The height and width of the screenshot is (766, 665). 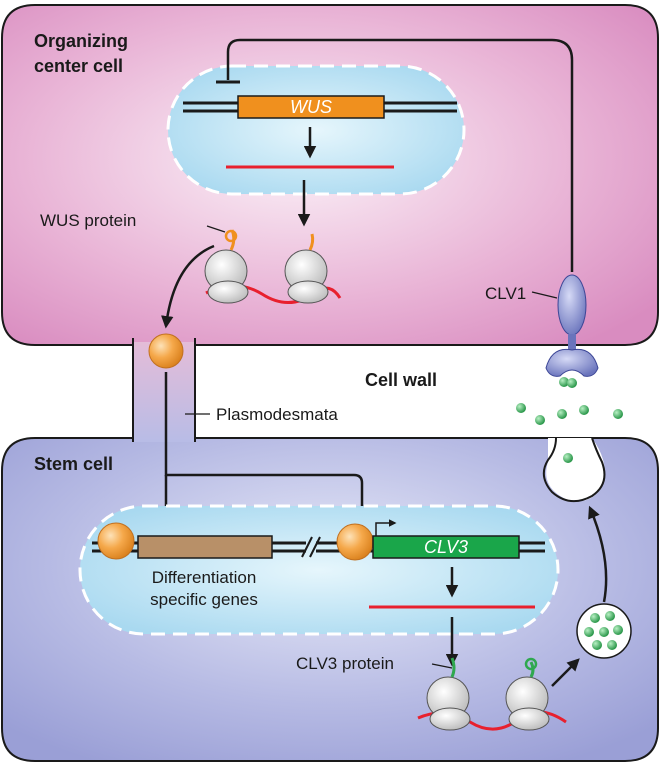 I want to click on clv1-receptor-kinase, so click(x=572, y=305).